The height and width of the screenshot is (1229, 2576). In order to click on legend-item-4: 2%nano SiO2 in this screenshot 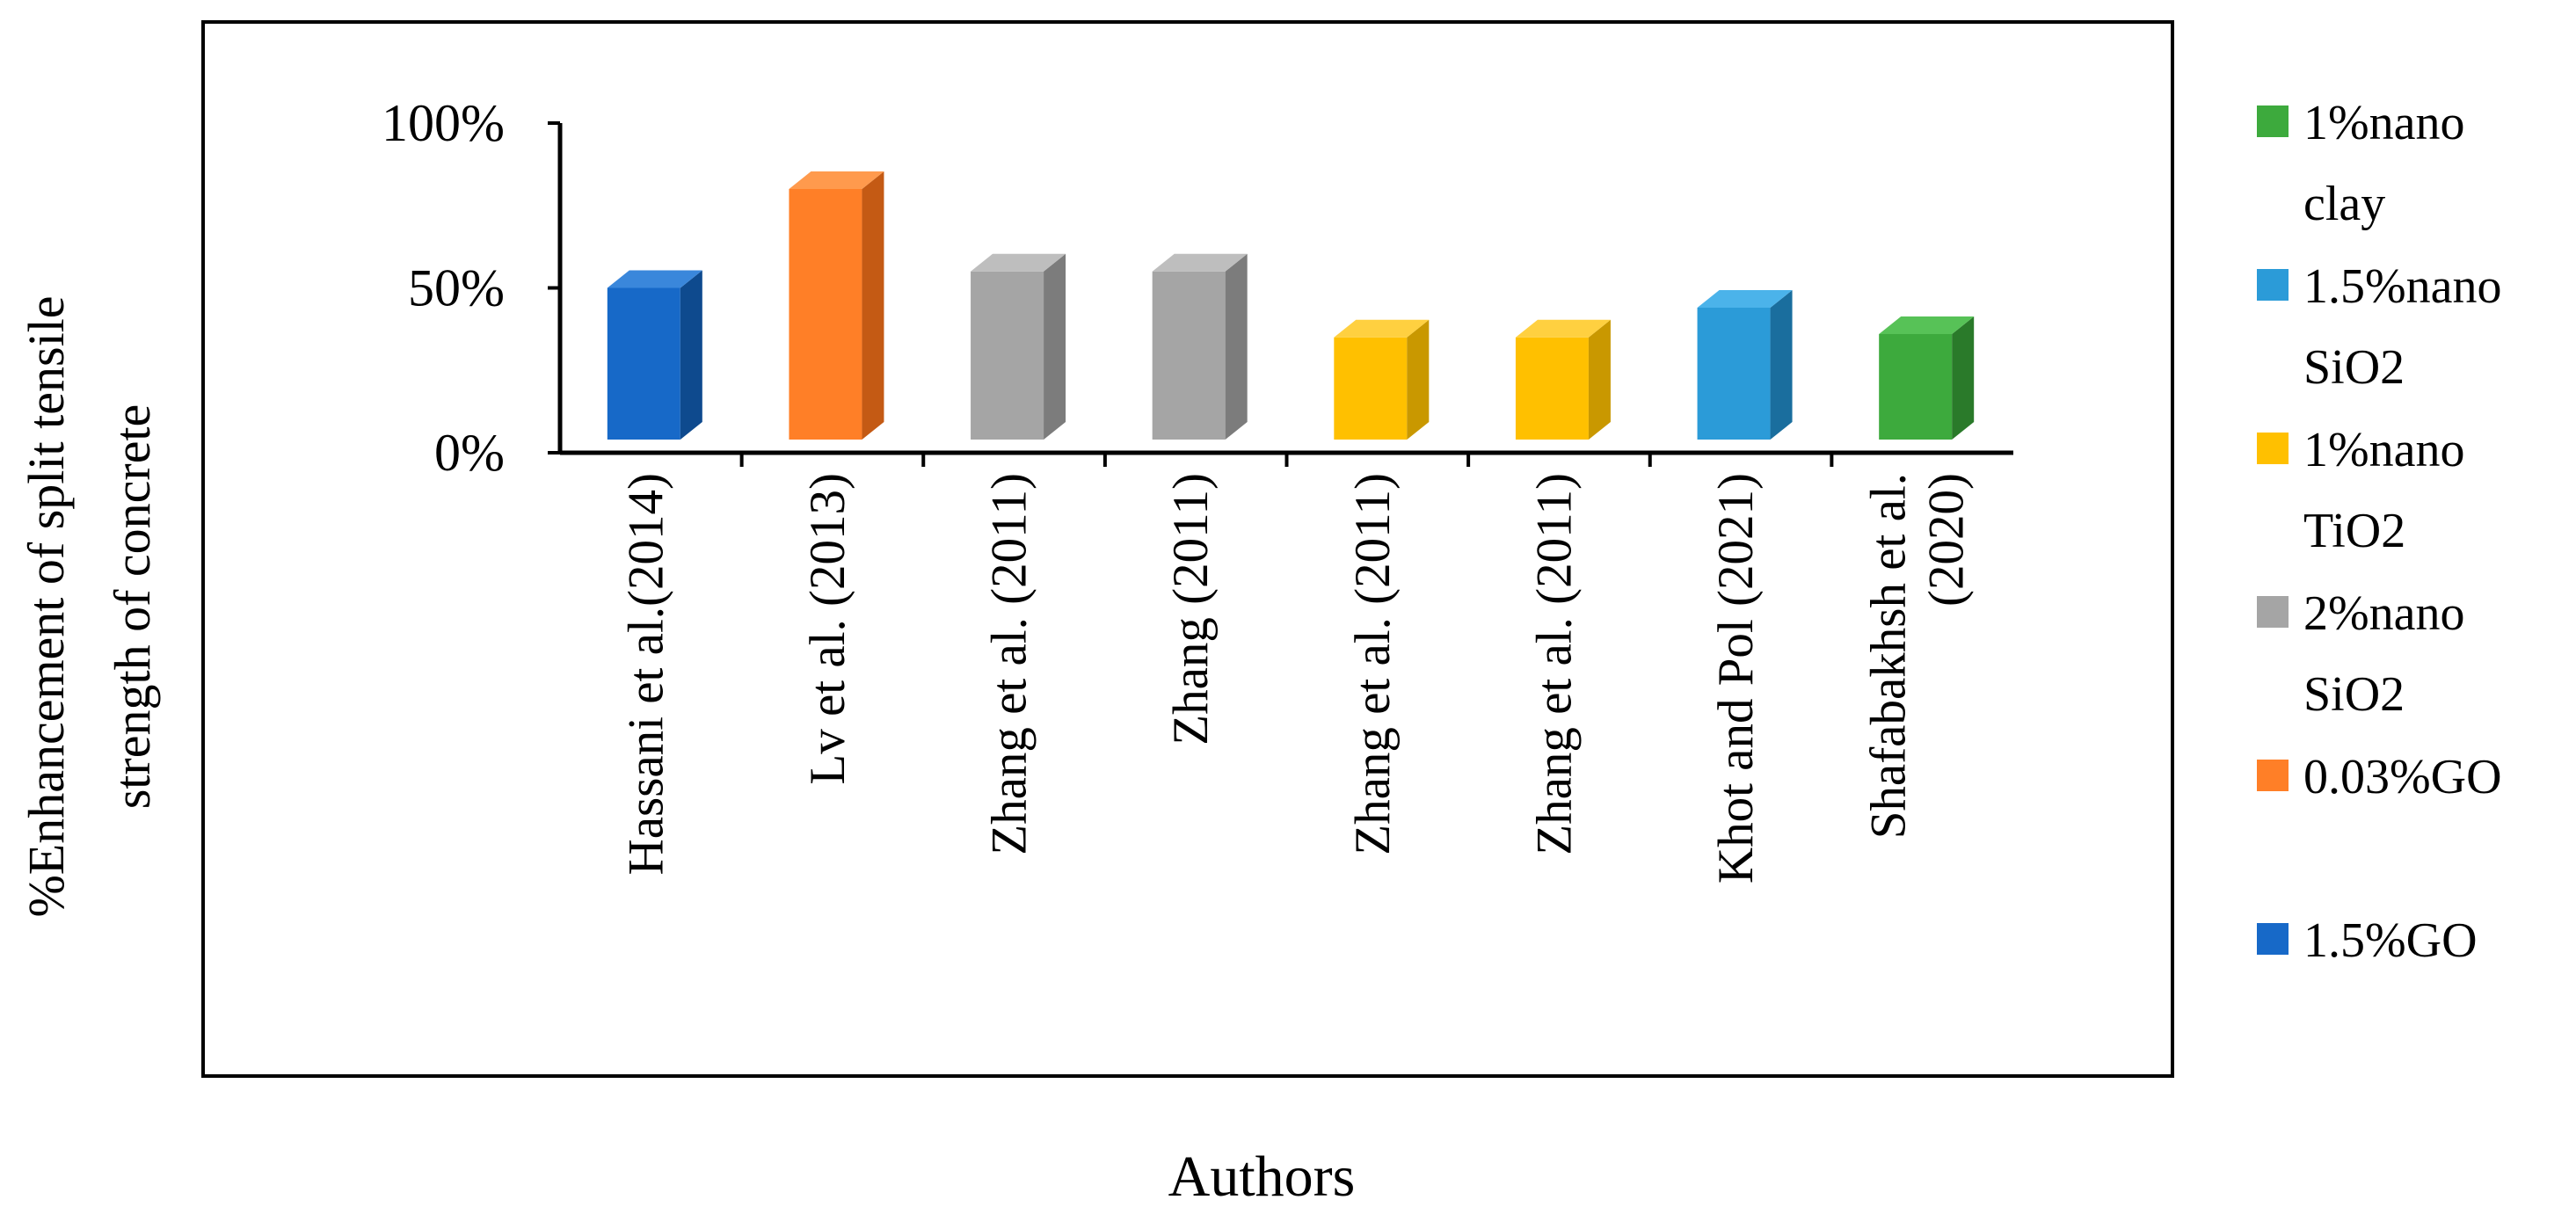, I will do `click(2361, 654)`.